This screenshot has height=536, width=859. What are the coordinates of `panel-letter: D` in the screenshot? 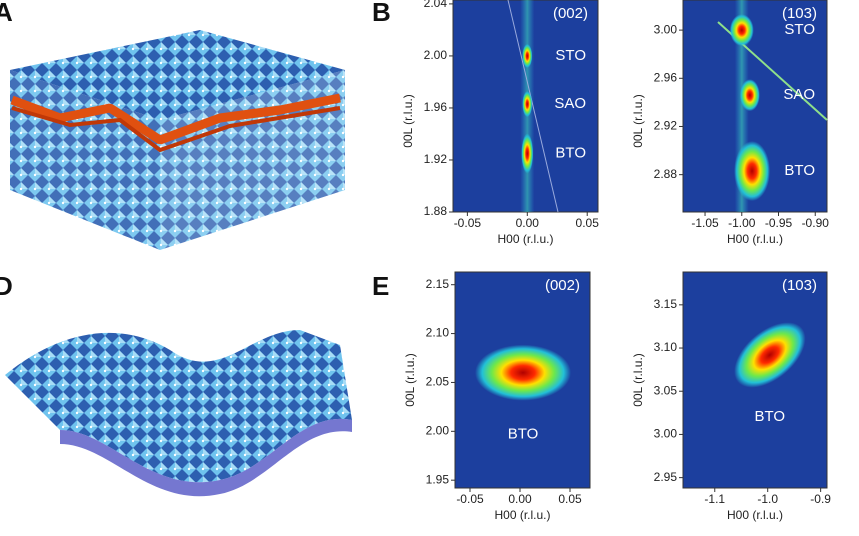 It's located at (6, 286).